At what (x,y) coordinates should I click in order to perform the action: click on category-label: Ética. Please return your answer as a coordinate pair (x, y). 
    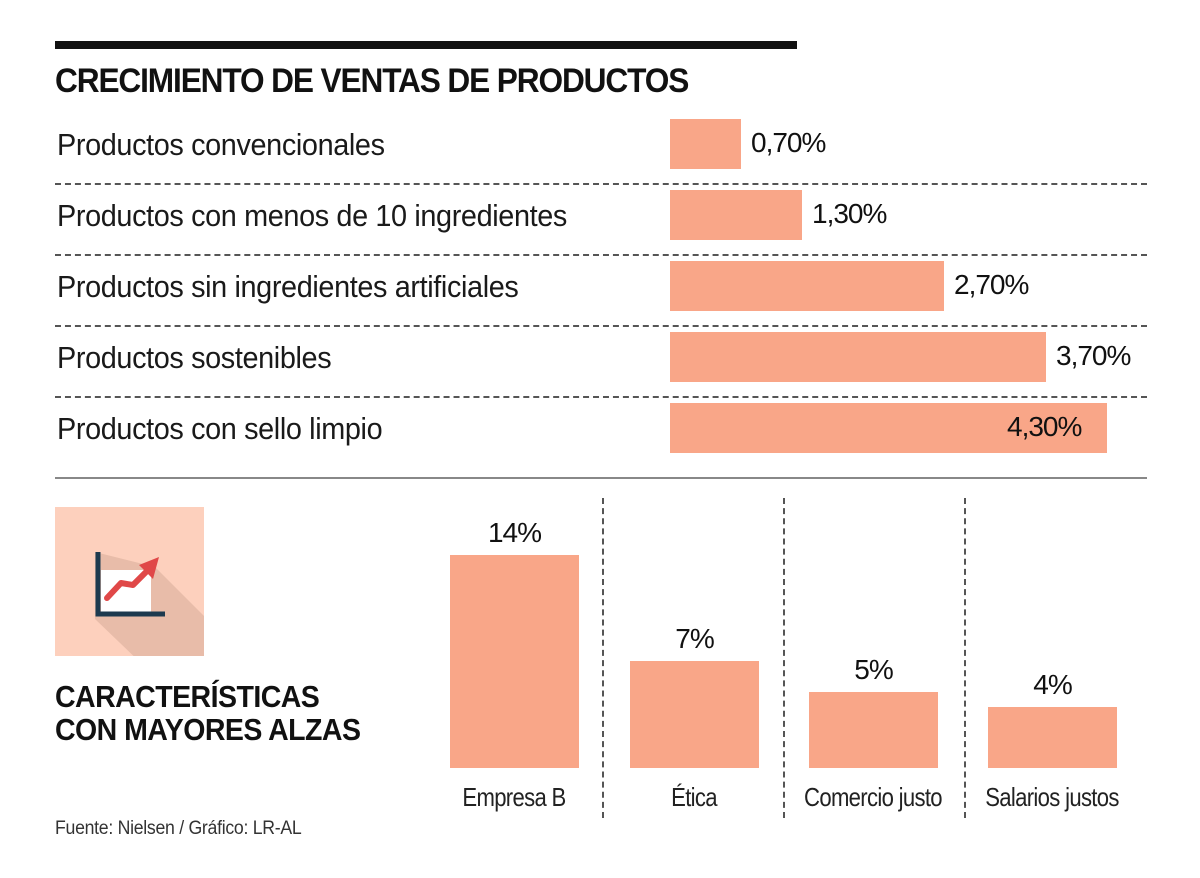
    Looking at the image, I should click on (694, 797).